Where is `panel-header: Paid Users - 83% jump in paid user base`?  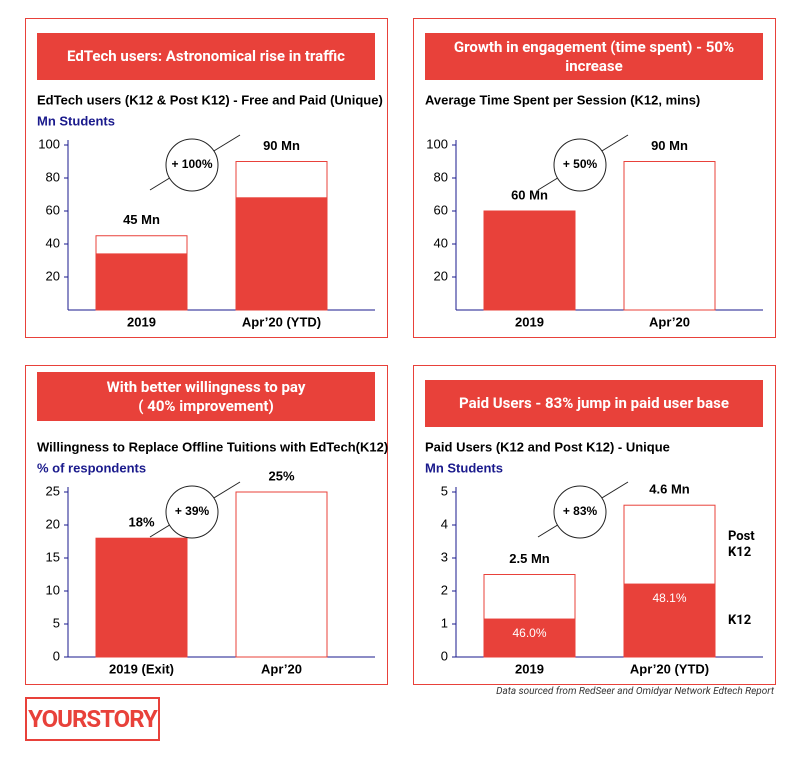 panel-header: Paid Users - 83% jump in paid user base is located at coordinates (594, 403).